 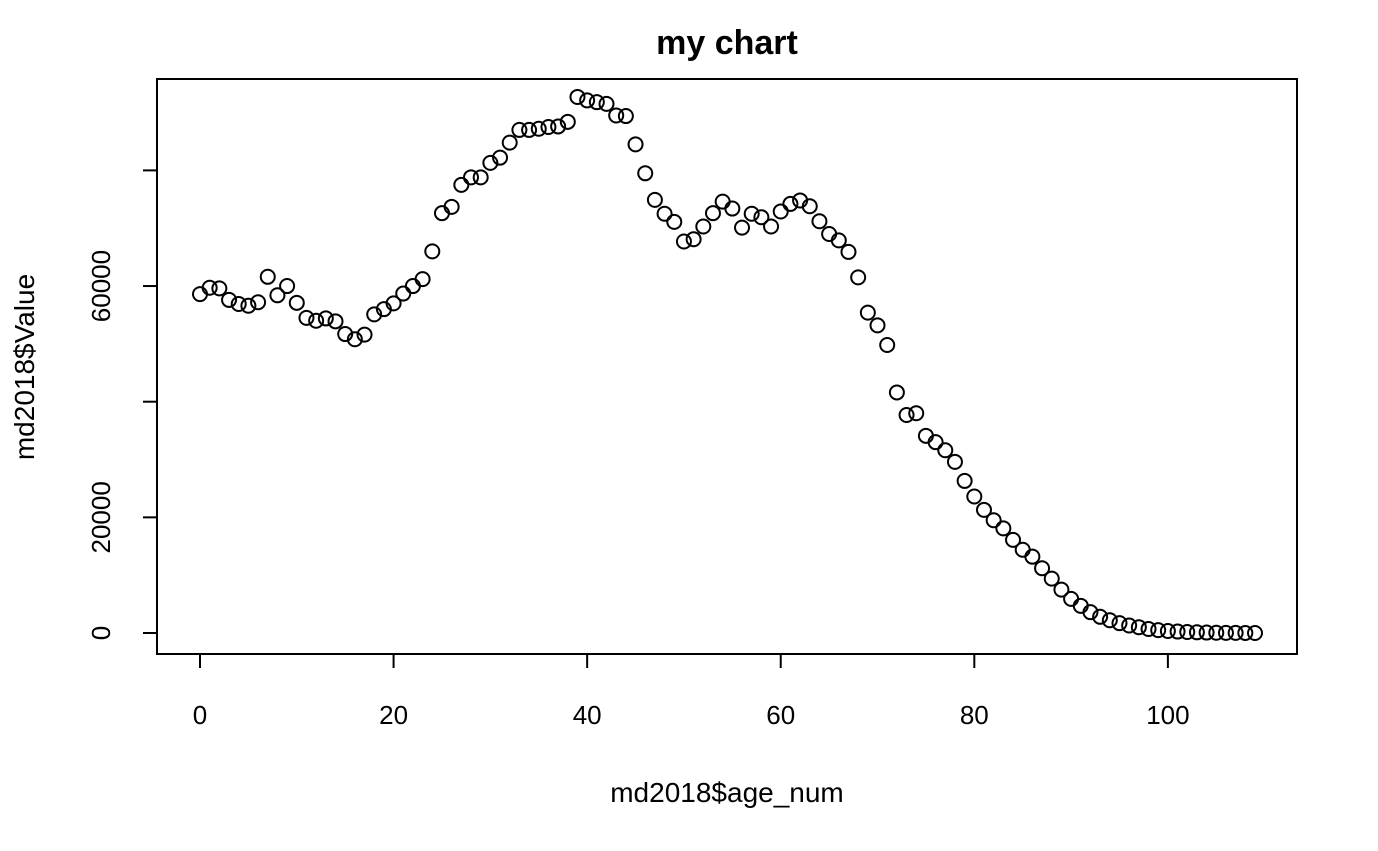 What do you see at coordinates (101, 286) in the screenshot?
I see `y-tick-label: 60000` at bounding box center [101, 286].